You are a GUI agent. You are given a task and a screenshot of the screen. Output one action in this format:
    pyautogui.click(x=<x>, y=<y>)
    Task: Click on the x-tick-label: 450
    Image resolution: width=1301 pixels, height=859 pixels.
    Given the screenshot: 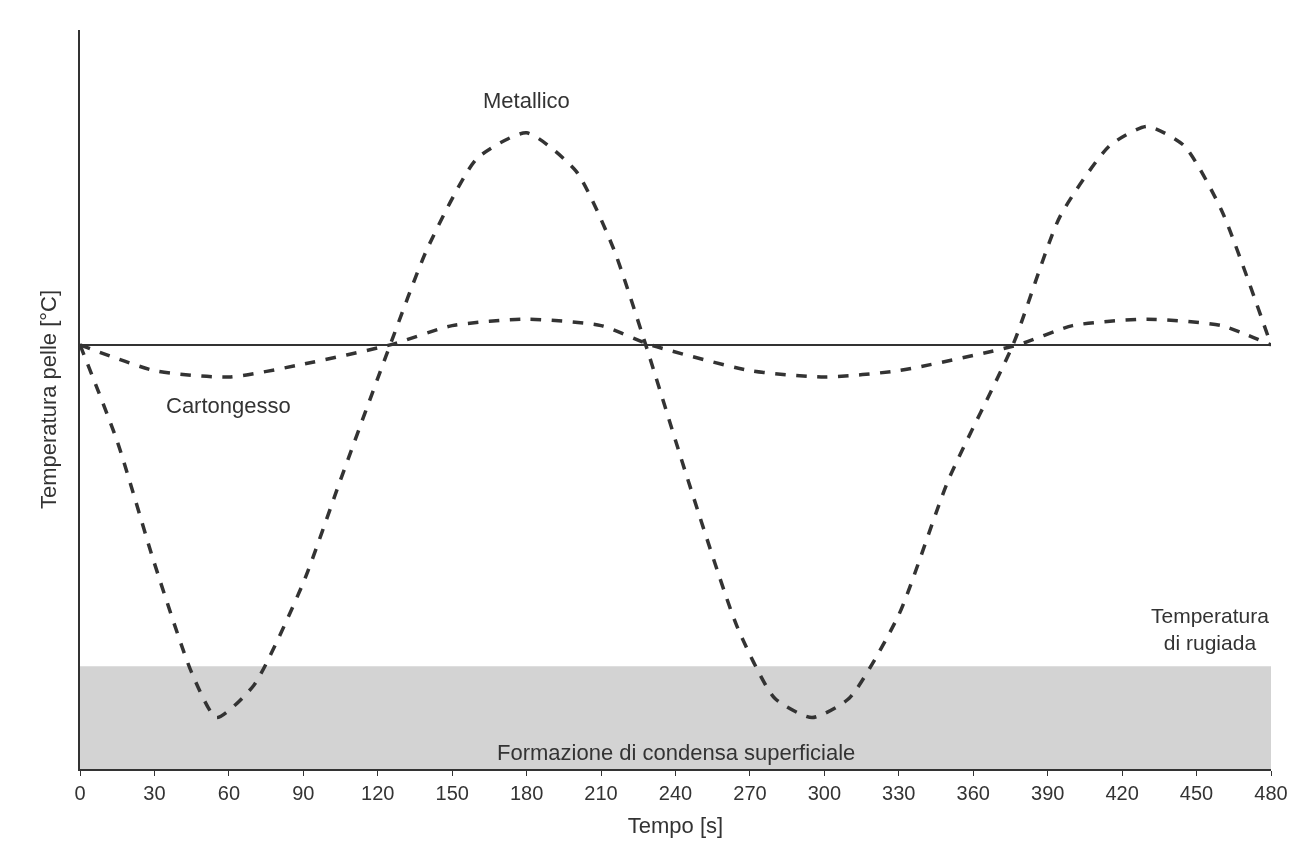 What is the action you would take?
    pyautogui.click(x=1196, y=793)
    